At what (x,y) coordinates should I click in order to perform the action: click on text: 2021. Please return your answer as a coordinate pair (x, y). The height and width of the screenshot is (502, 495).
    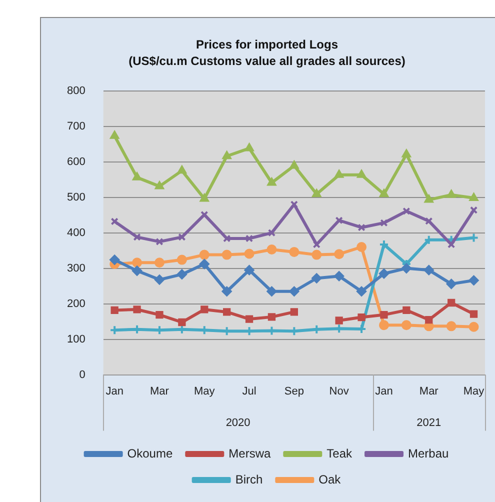
    Looking at the image, I should click on (429, 422).